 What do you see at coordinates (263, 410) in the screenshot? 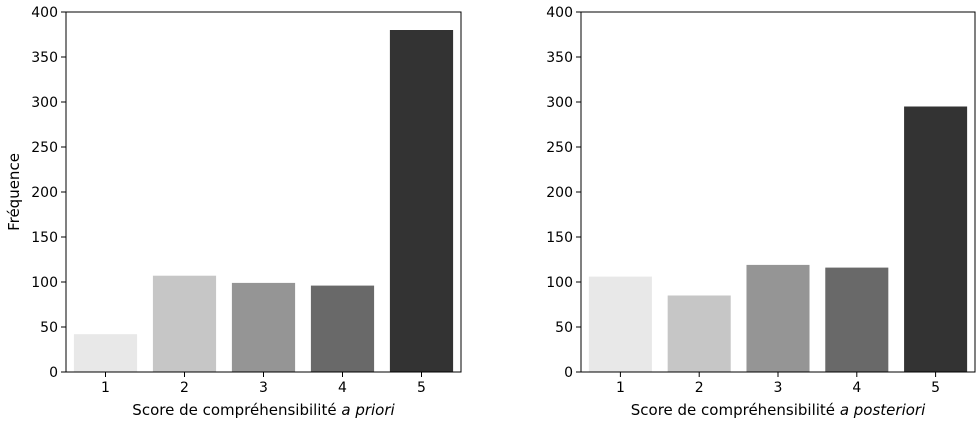
I see `x-axis-label: Score de compréhensibilité a priori` at bounding box center [263, 410].